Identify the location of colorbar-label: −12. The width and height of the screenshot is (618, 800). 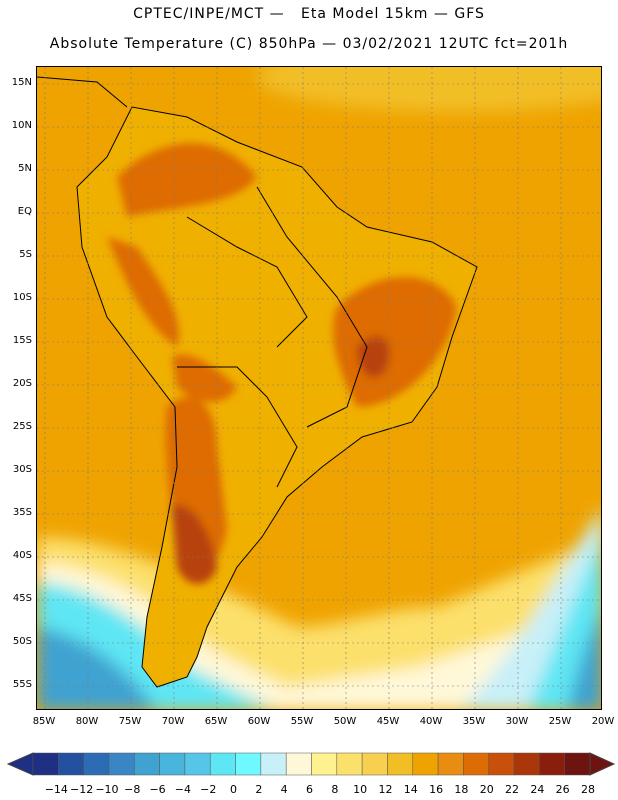
(82, 789).